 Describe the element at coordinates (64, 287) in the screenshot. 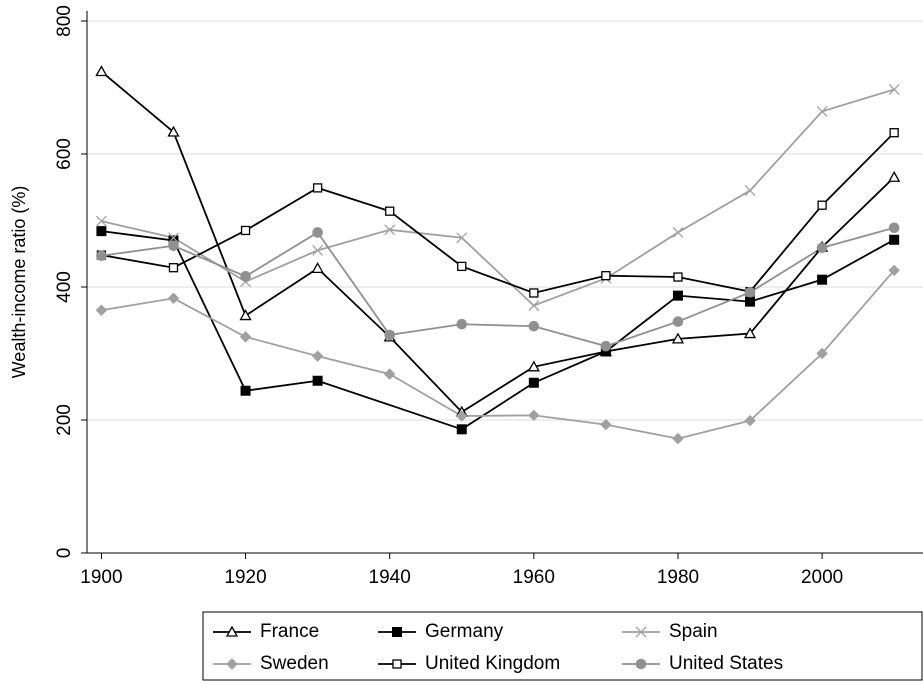

I see `y-tick-label: 400` at that location.